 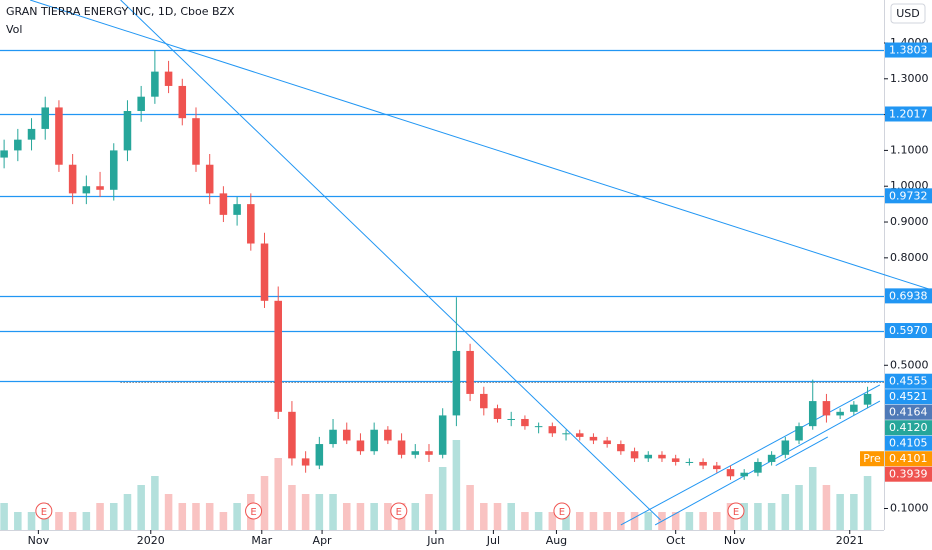 I want to click on price-label: 0.4105, so click(x=908, y=443).